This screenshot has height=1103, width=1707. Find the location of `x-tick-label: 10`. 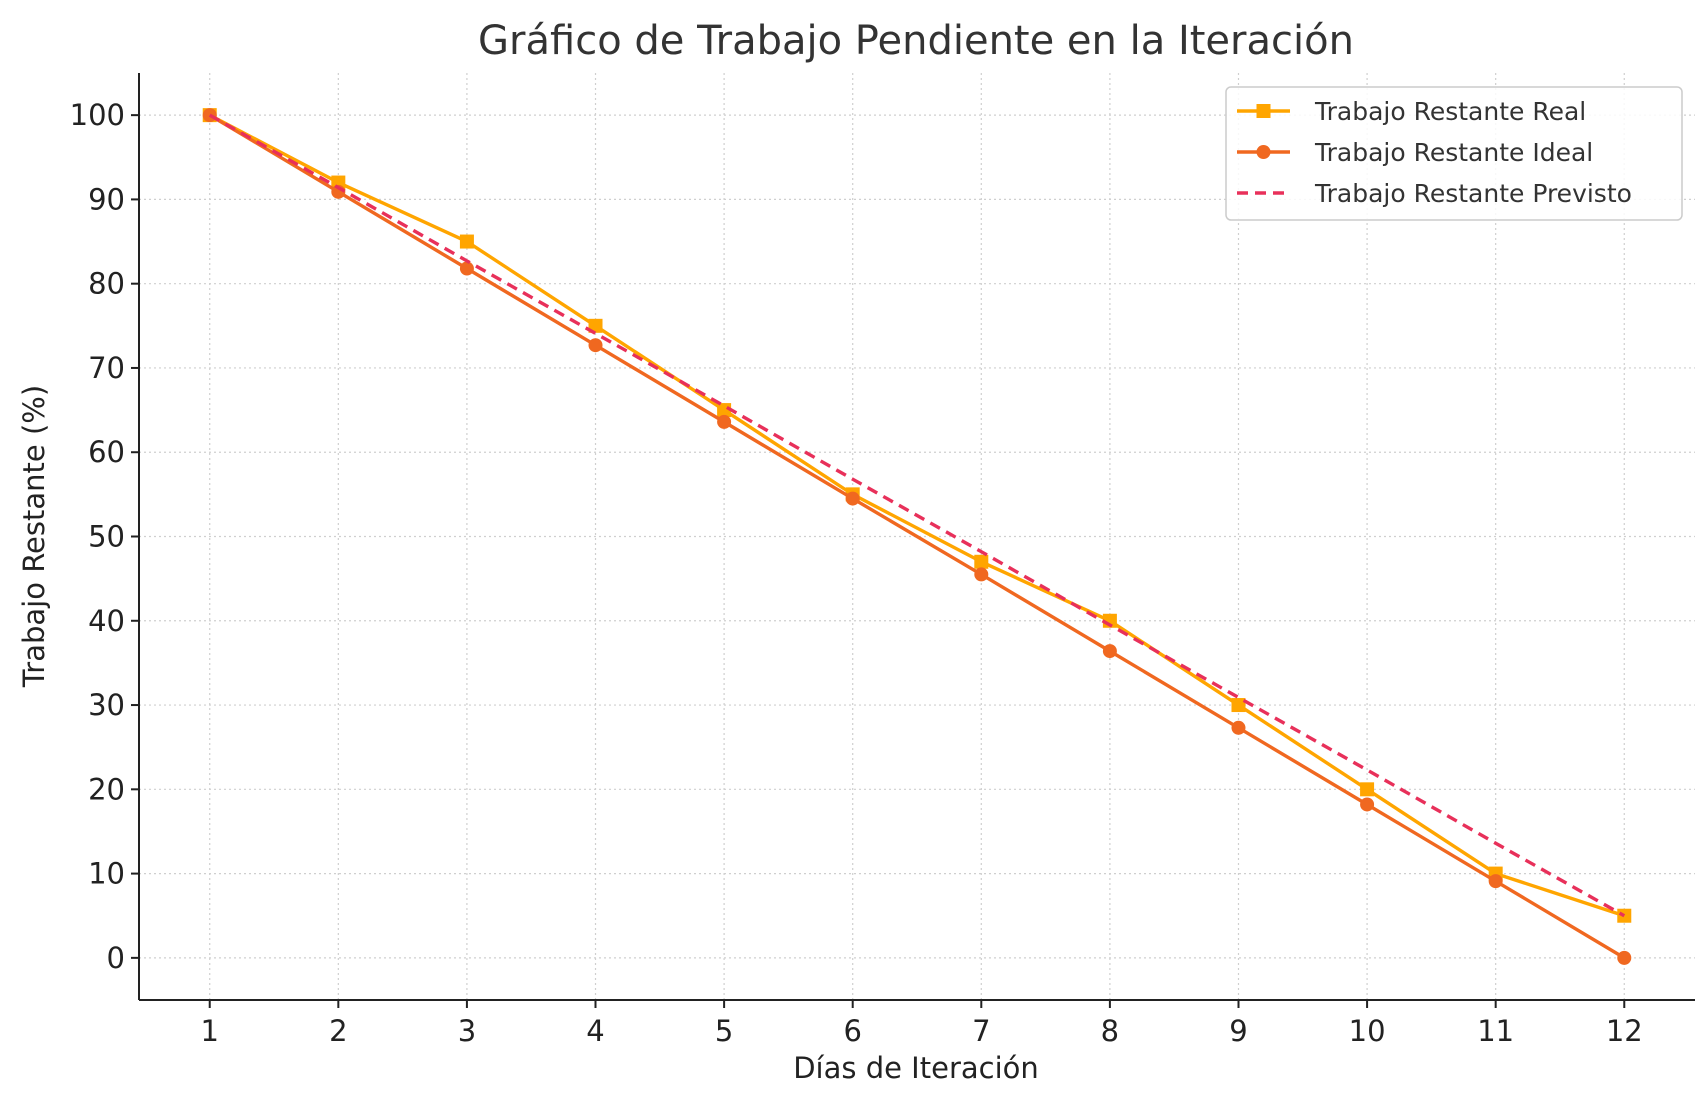

x-tick-label: 10 is located at coordinates (1367, 1031).